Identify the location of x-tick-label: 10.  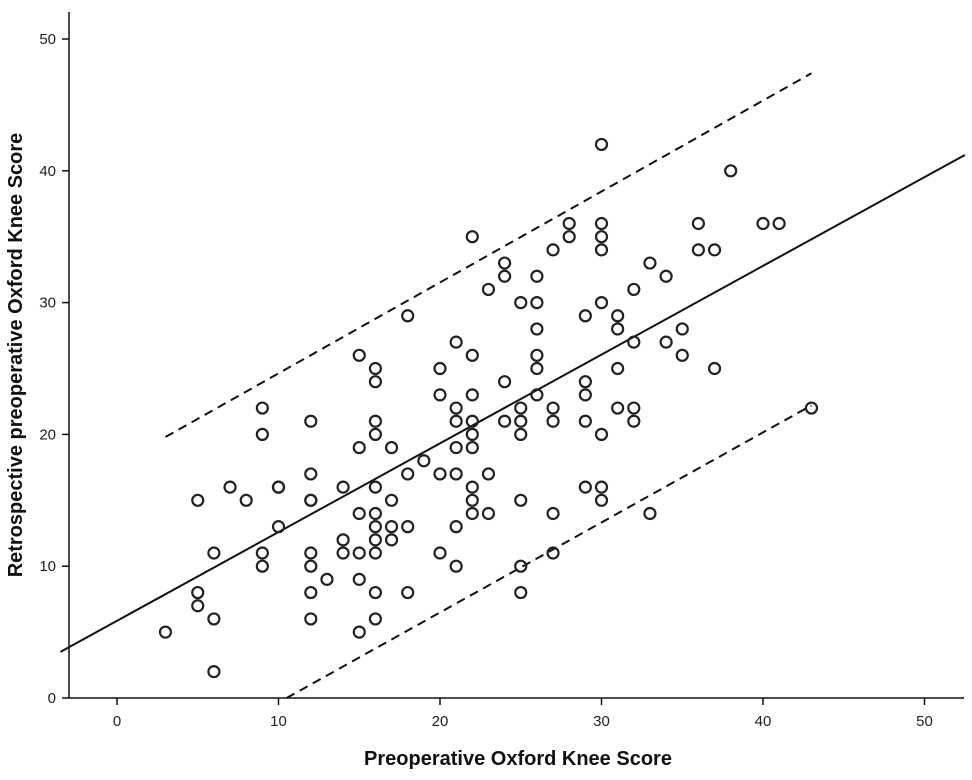
(278, 721).